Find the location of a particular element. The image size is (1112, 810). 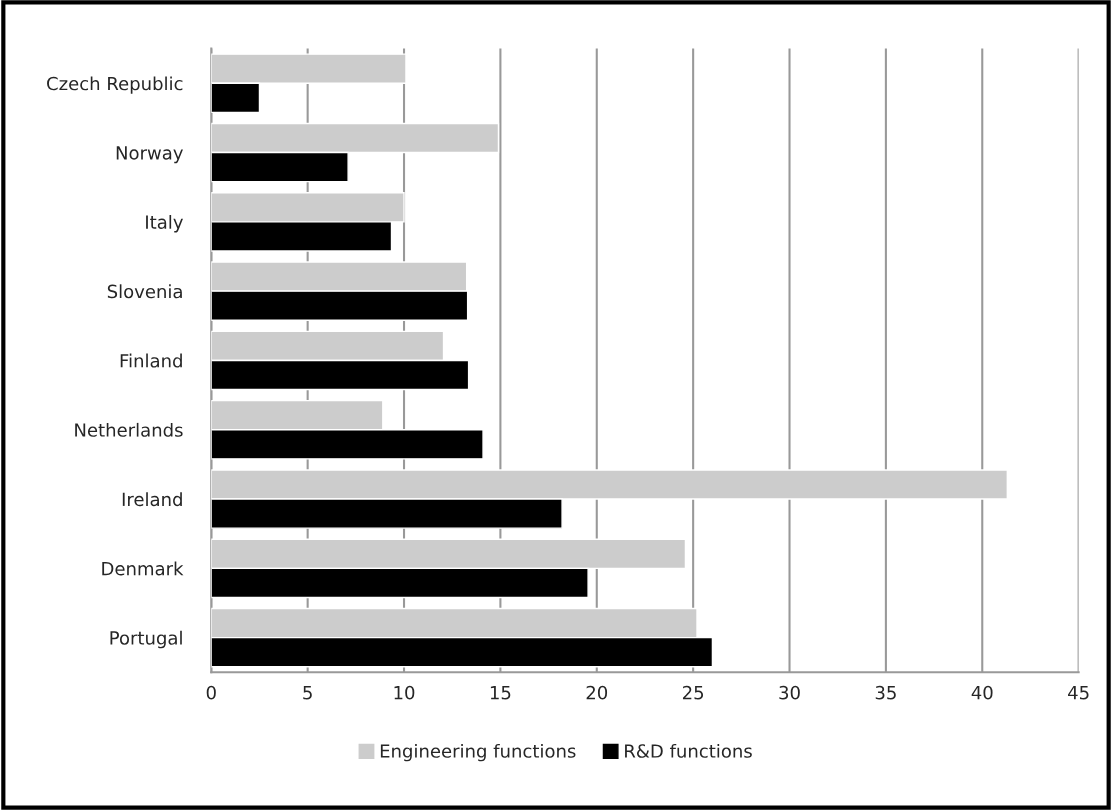

x-tick-label: 15 is located at coordinates (500, 693).